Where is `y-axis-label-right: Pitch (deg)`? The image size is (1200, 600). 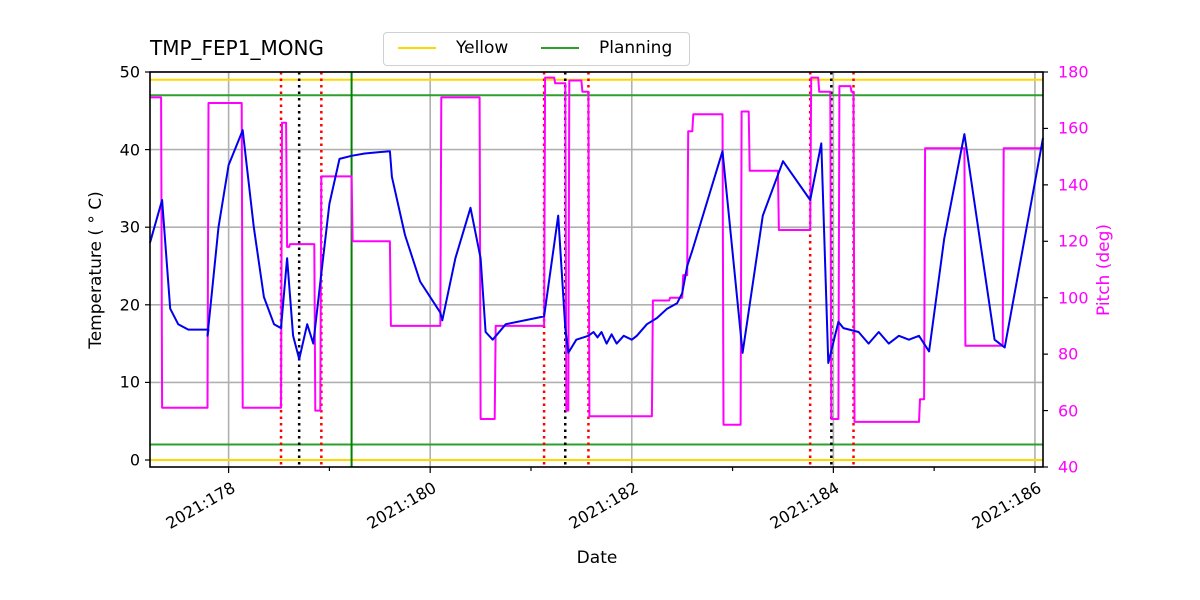 y-axis-label-right: Pitch (deg) is located at coordinates (1104, 270).